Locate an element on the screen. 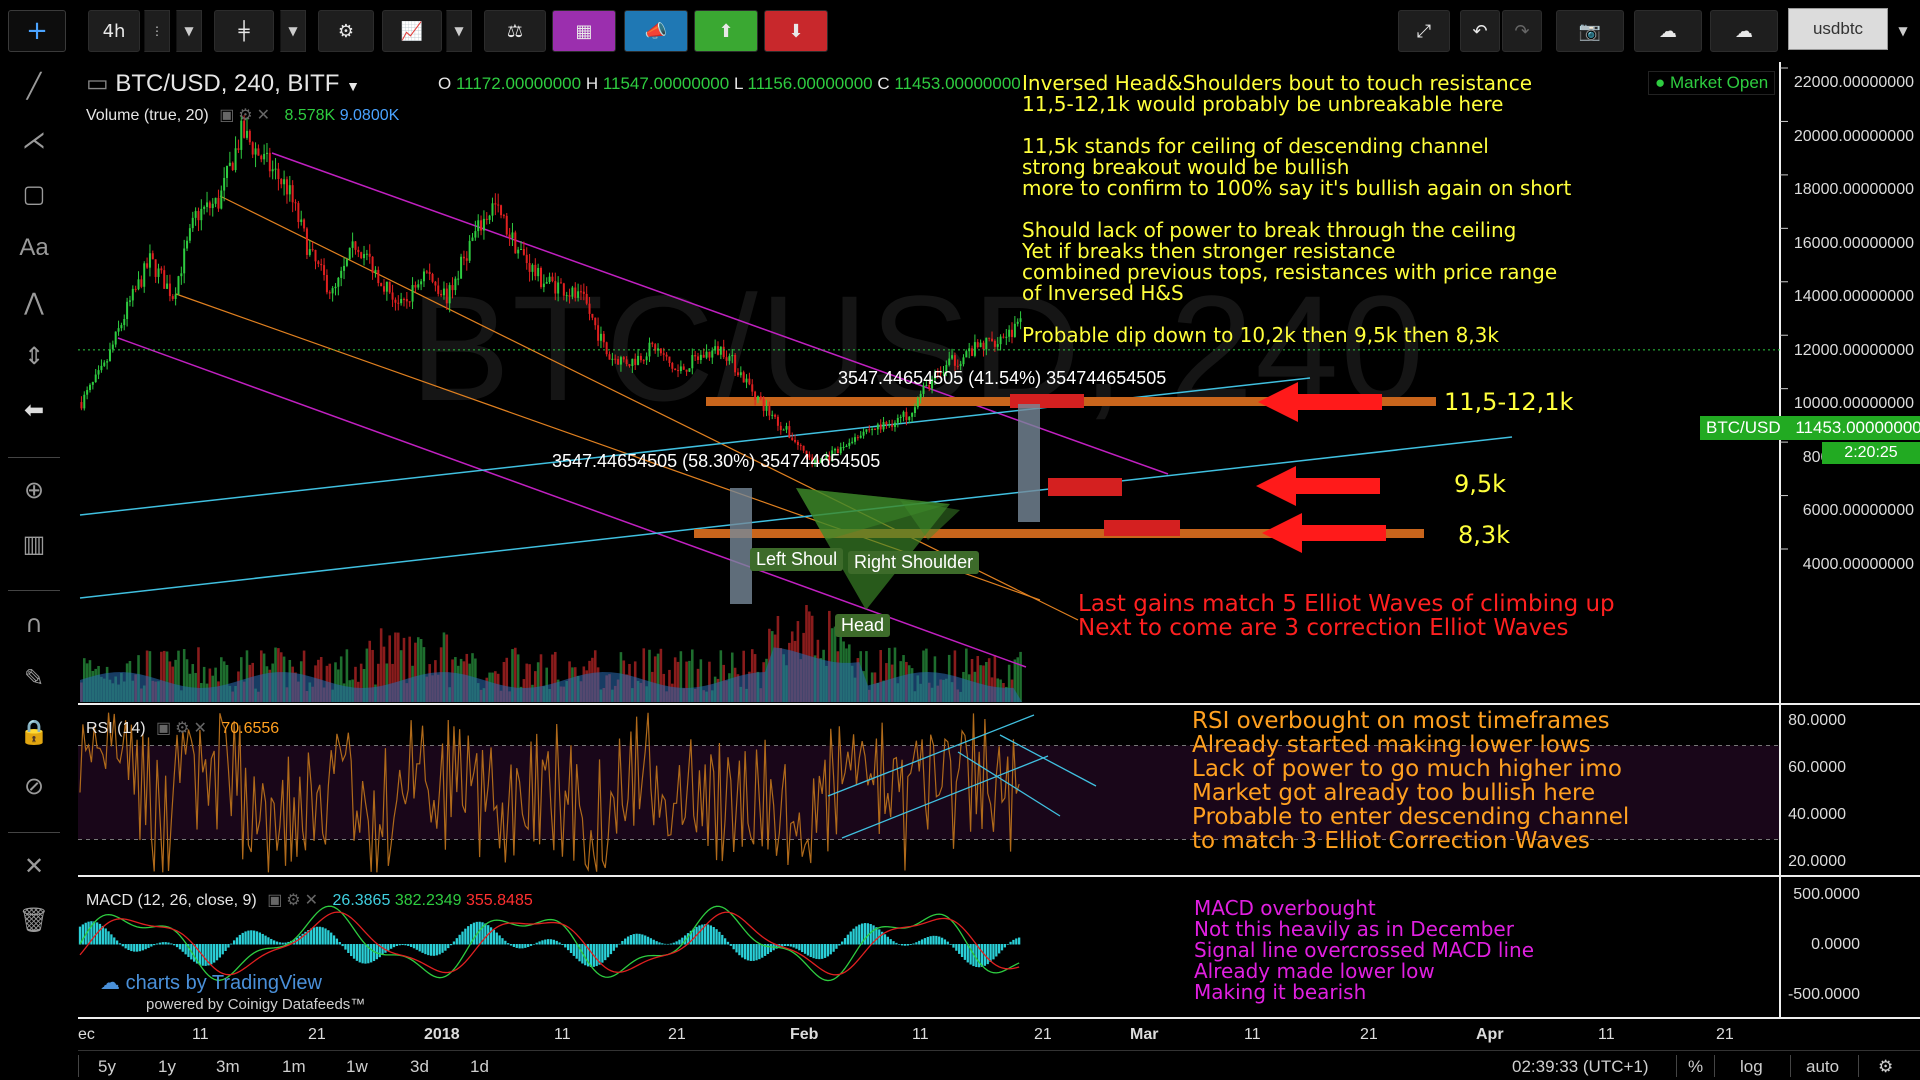 This screenshot has width=1920, height=1080. crosshair-tool-button: + is located at coordinates (37, 31).